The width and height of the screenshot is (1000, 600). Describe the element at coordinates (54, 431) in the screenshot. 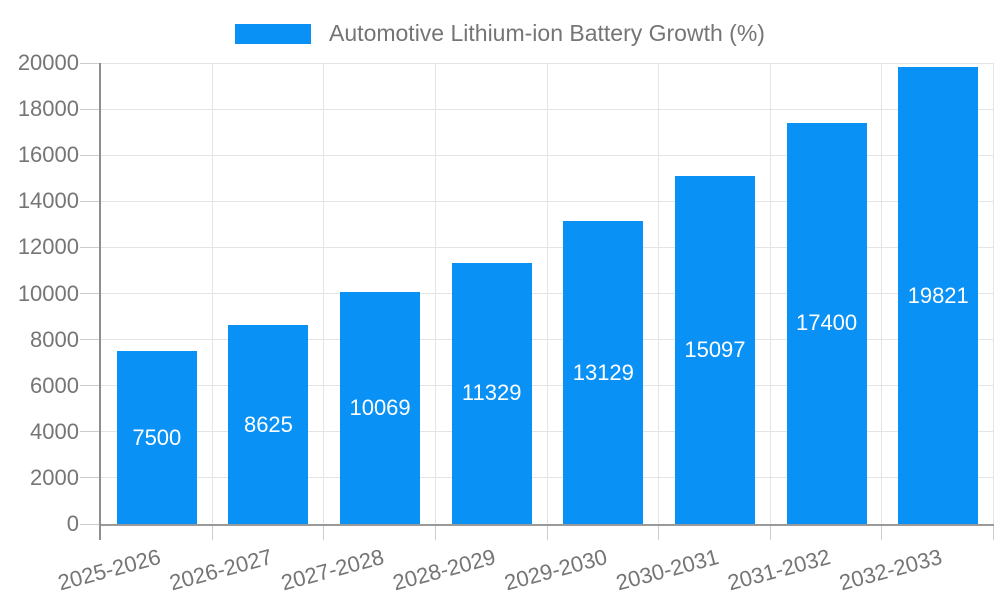

I see `y-axis-tick-label: 4000` at that location.